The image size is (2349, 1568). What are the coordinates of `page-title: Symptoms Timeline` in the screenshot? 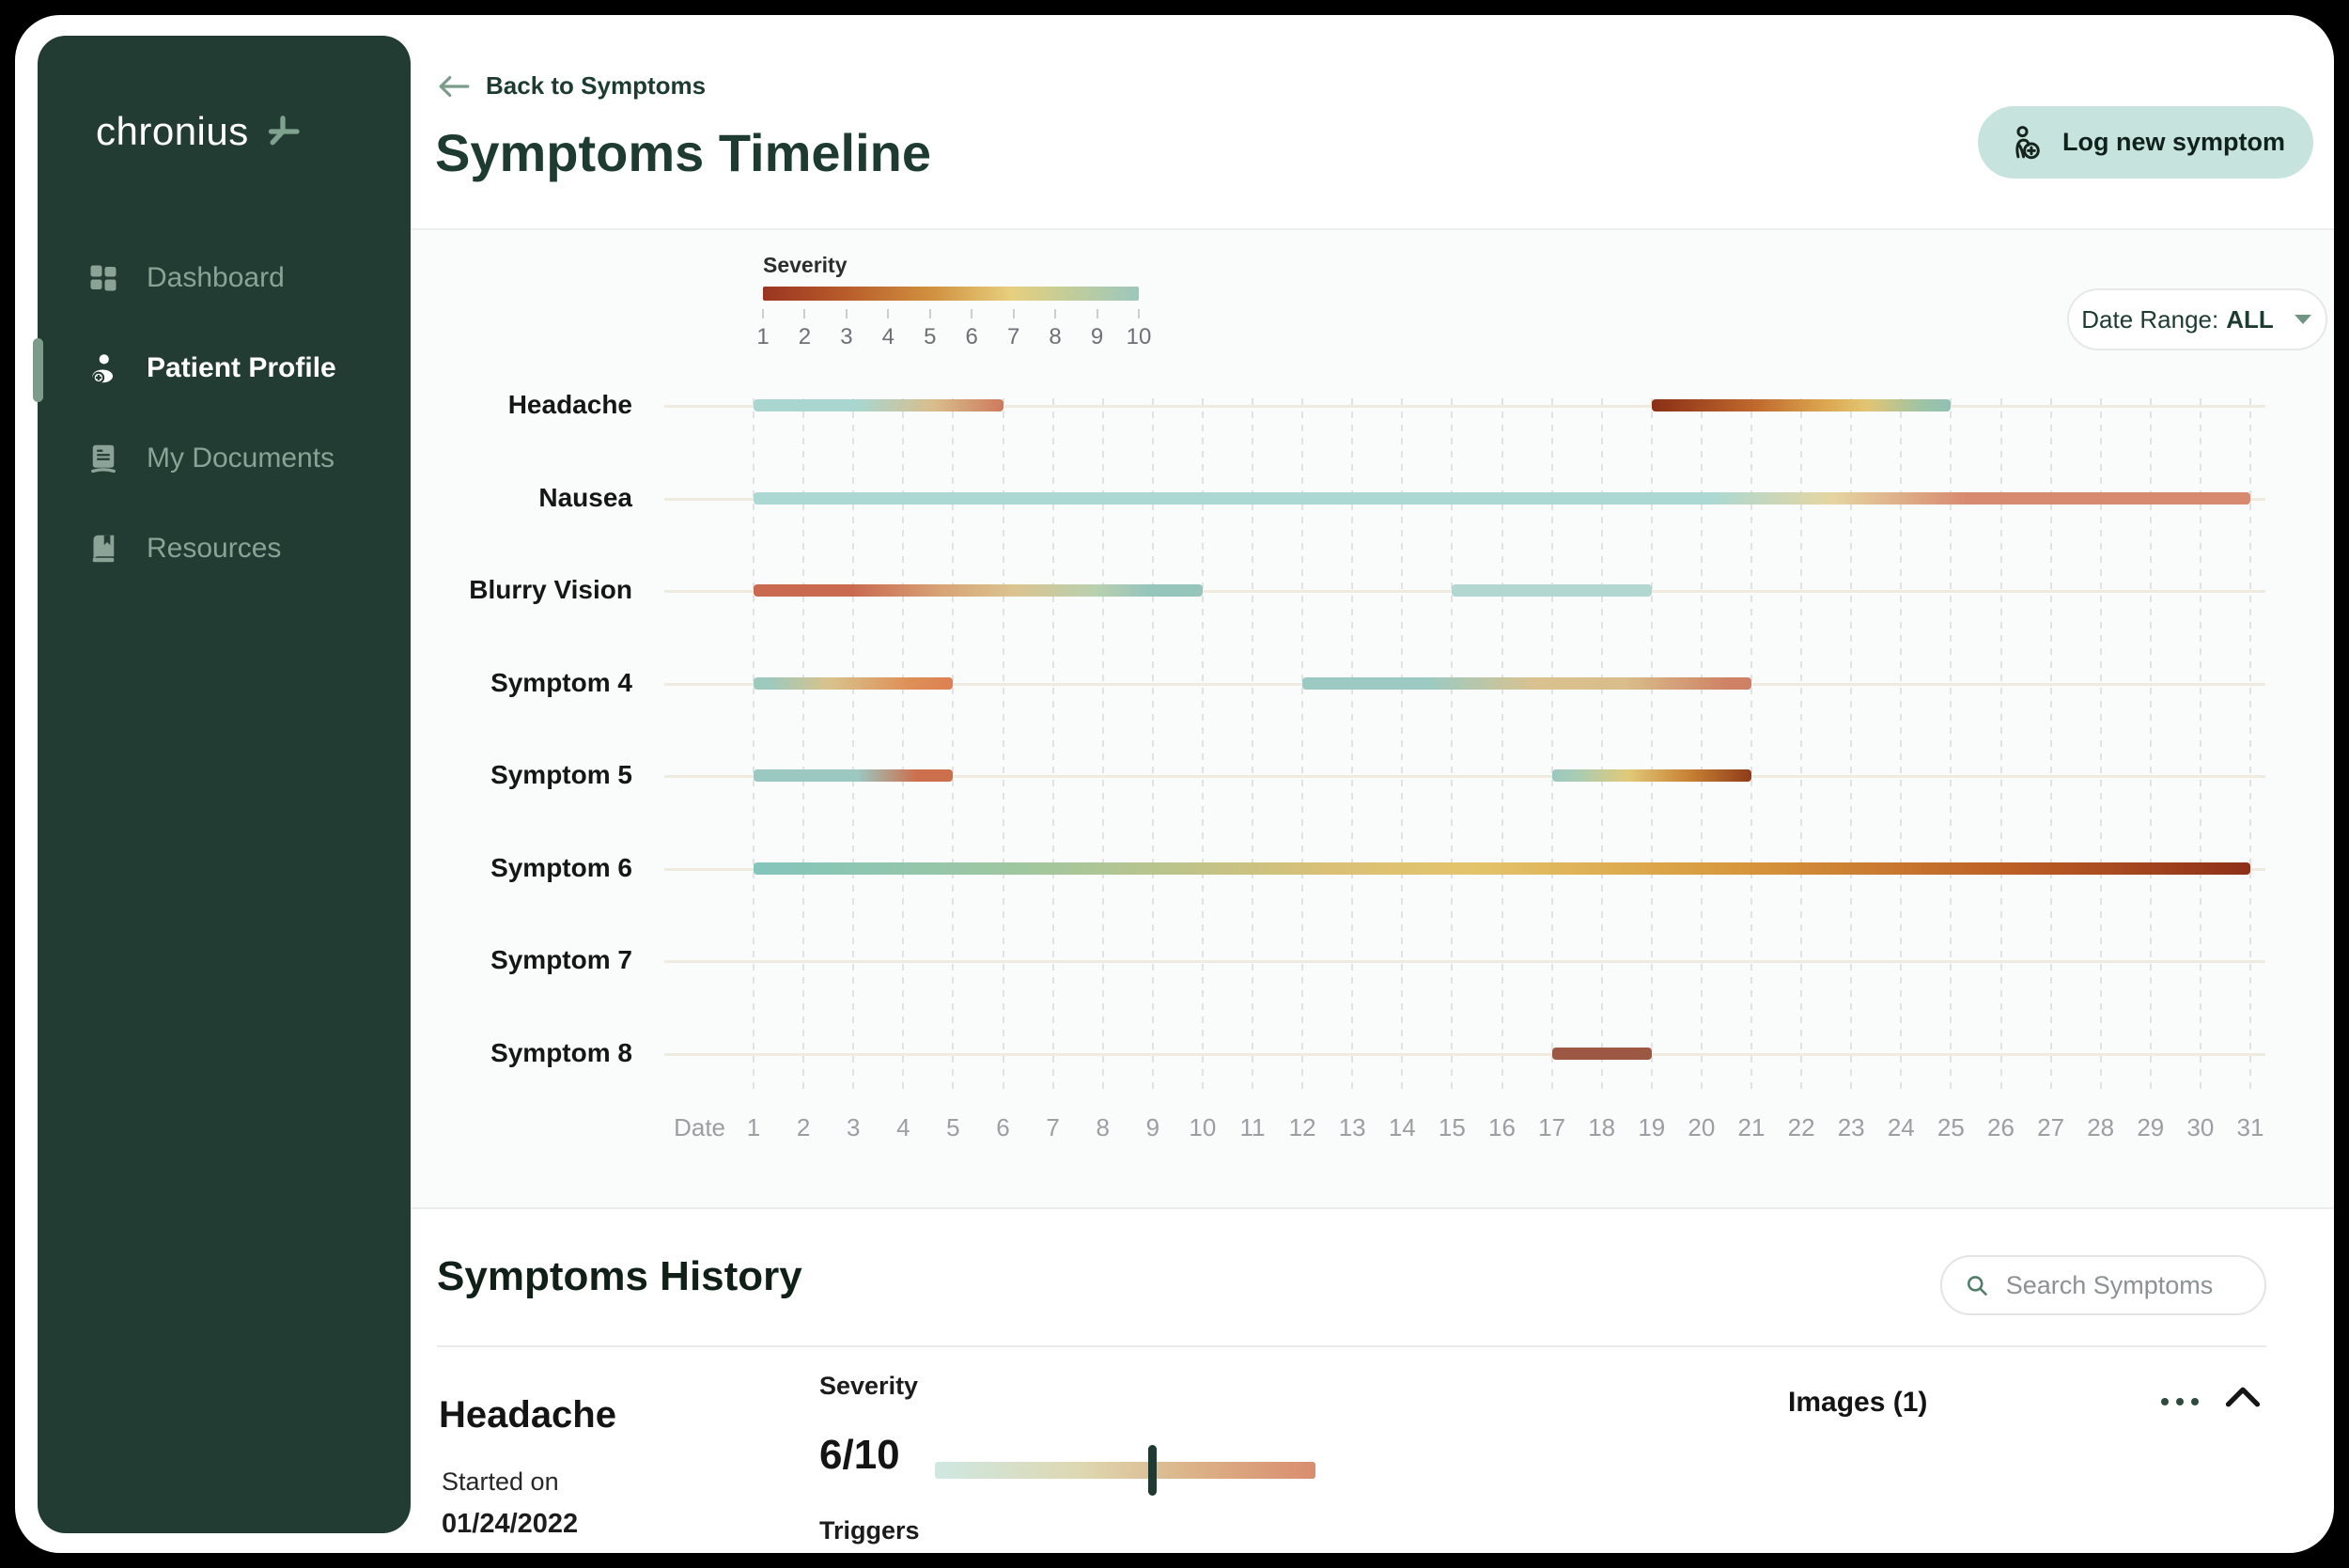 It's located at (683, 152).